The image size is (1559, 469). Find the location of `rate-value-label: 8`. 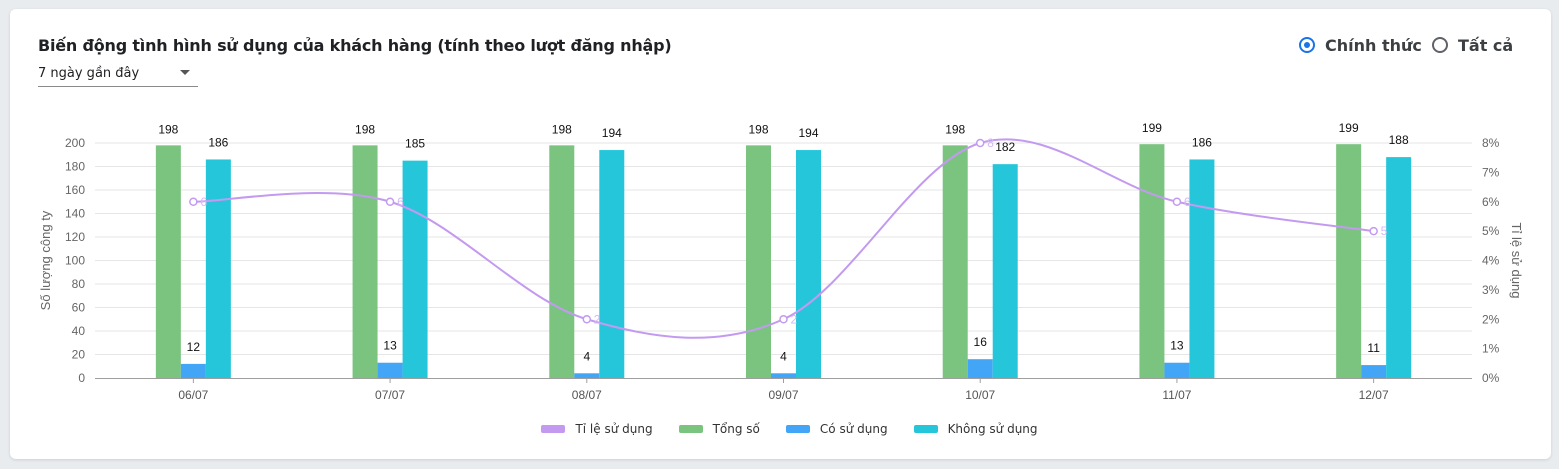

rate-value-label: 8 is located at coordinates (990, 143).